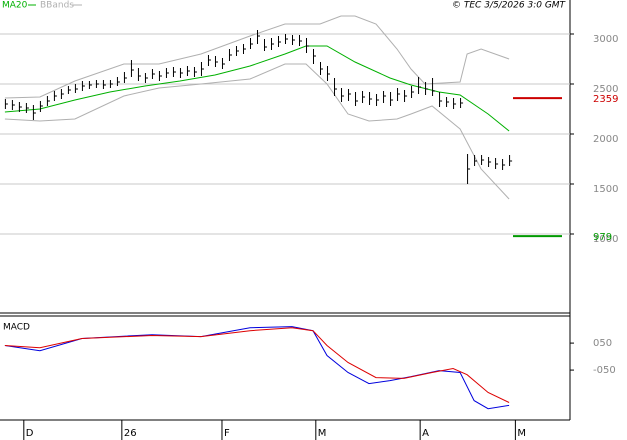 This screenshot has height=440, width=627. What do you see at coordinates (227, 433) in the screenshot?
I see `x-tick-label: F` at bounding box center [227, 433].